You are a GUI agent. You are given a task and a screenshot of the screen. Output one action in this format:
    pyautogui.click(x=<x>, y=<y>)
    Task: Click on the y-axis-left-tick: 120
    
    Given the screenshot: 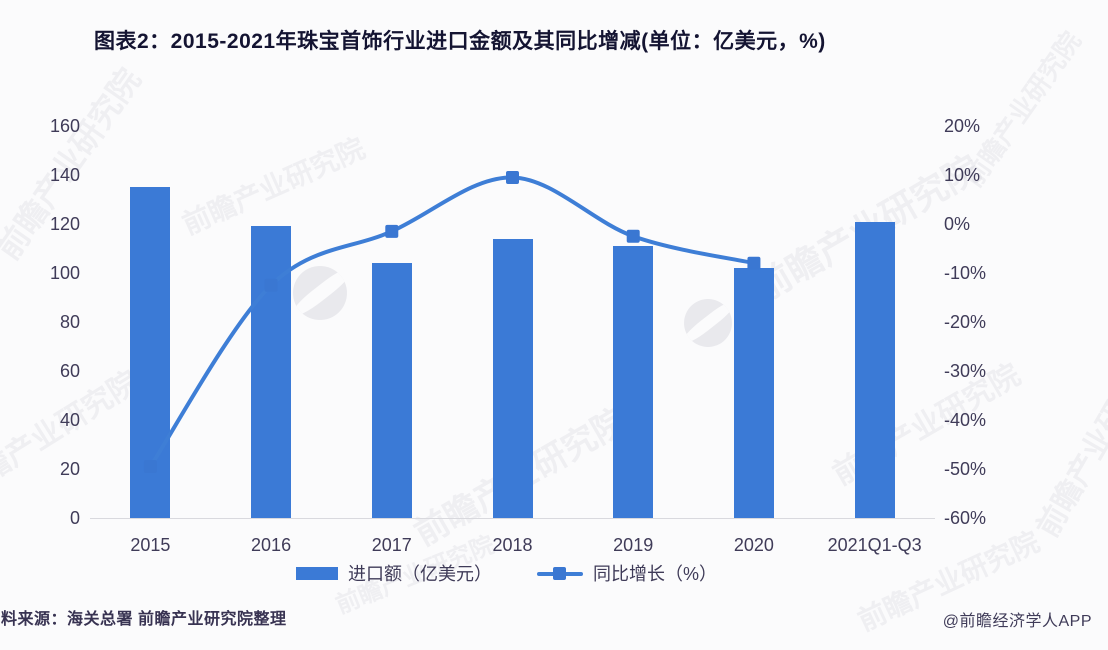 What is the action you would take?
    pyautogui.click(x=64, y=224)
    